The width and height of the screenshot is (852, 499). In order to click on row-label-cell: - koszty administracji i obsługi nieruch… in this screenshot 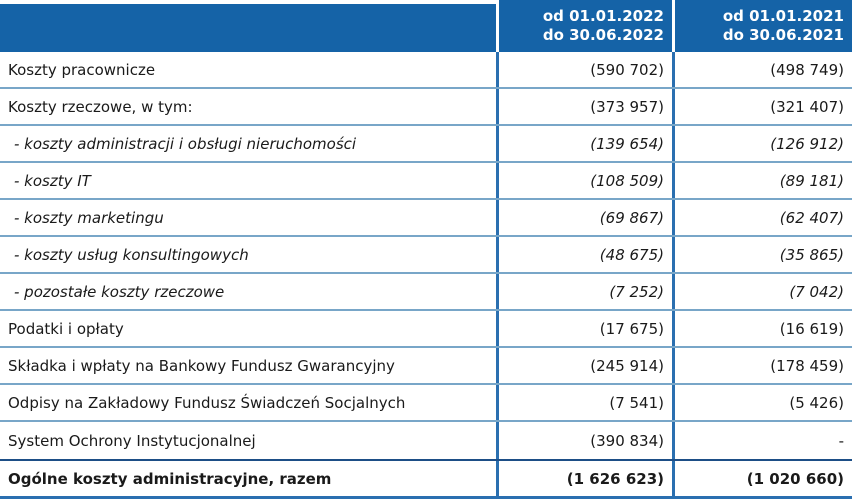, I will do `click(249, 143)`.